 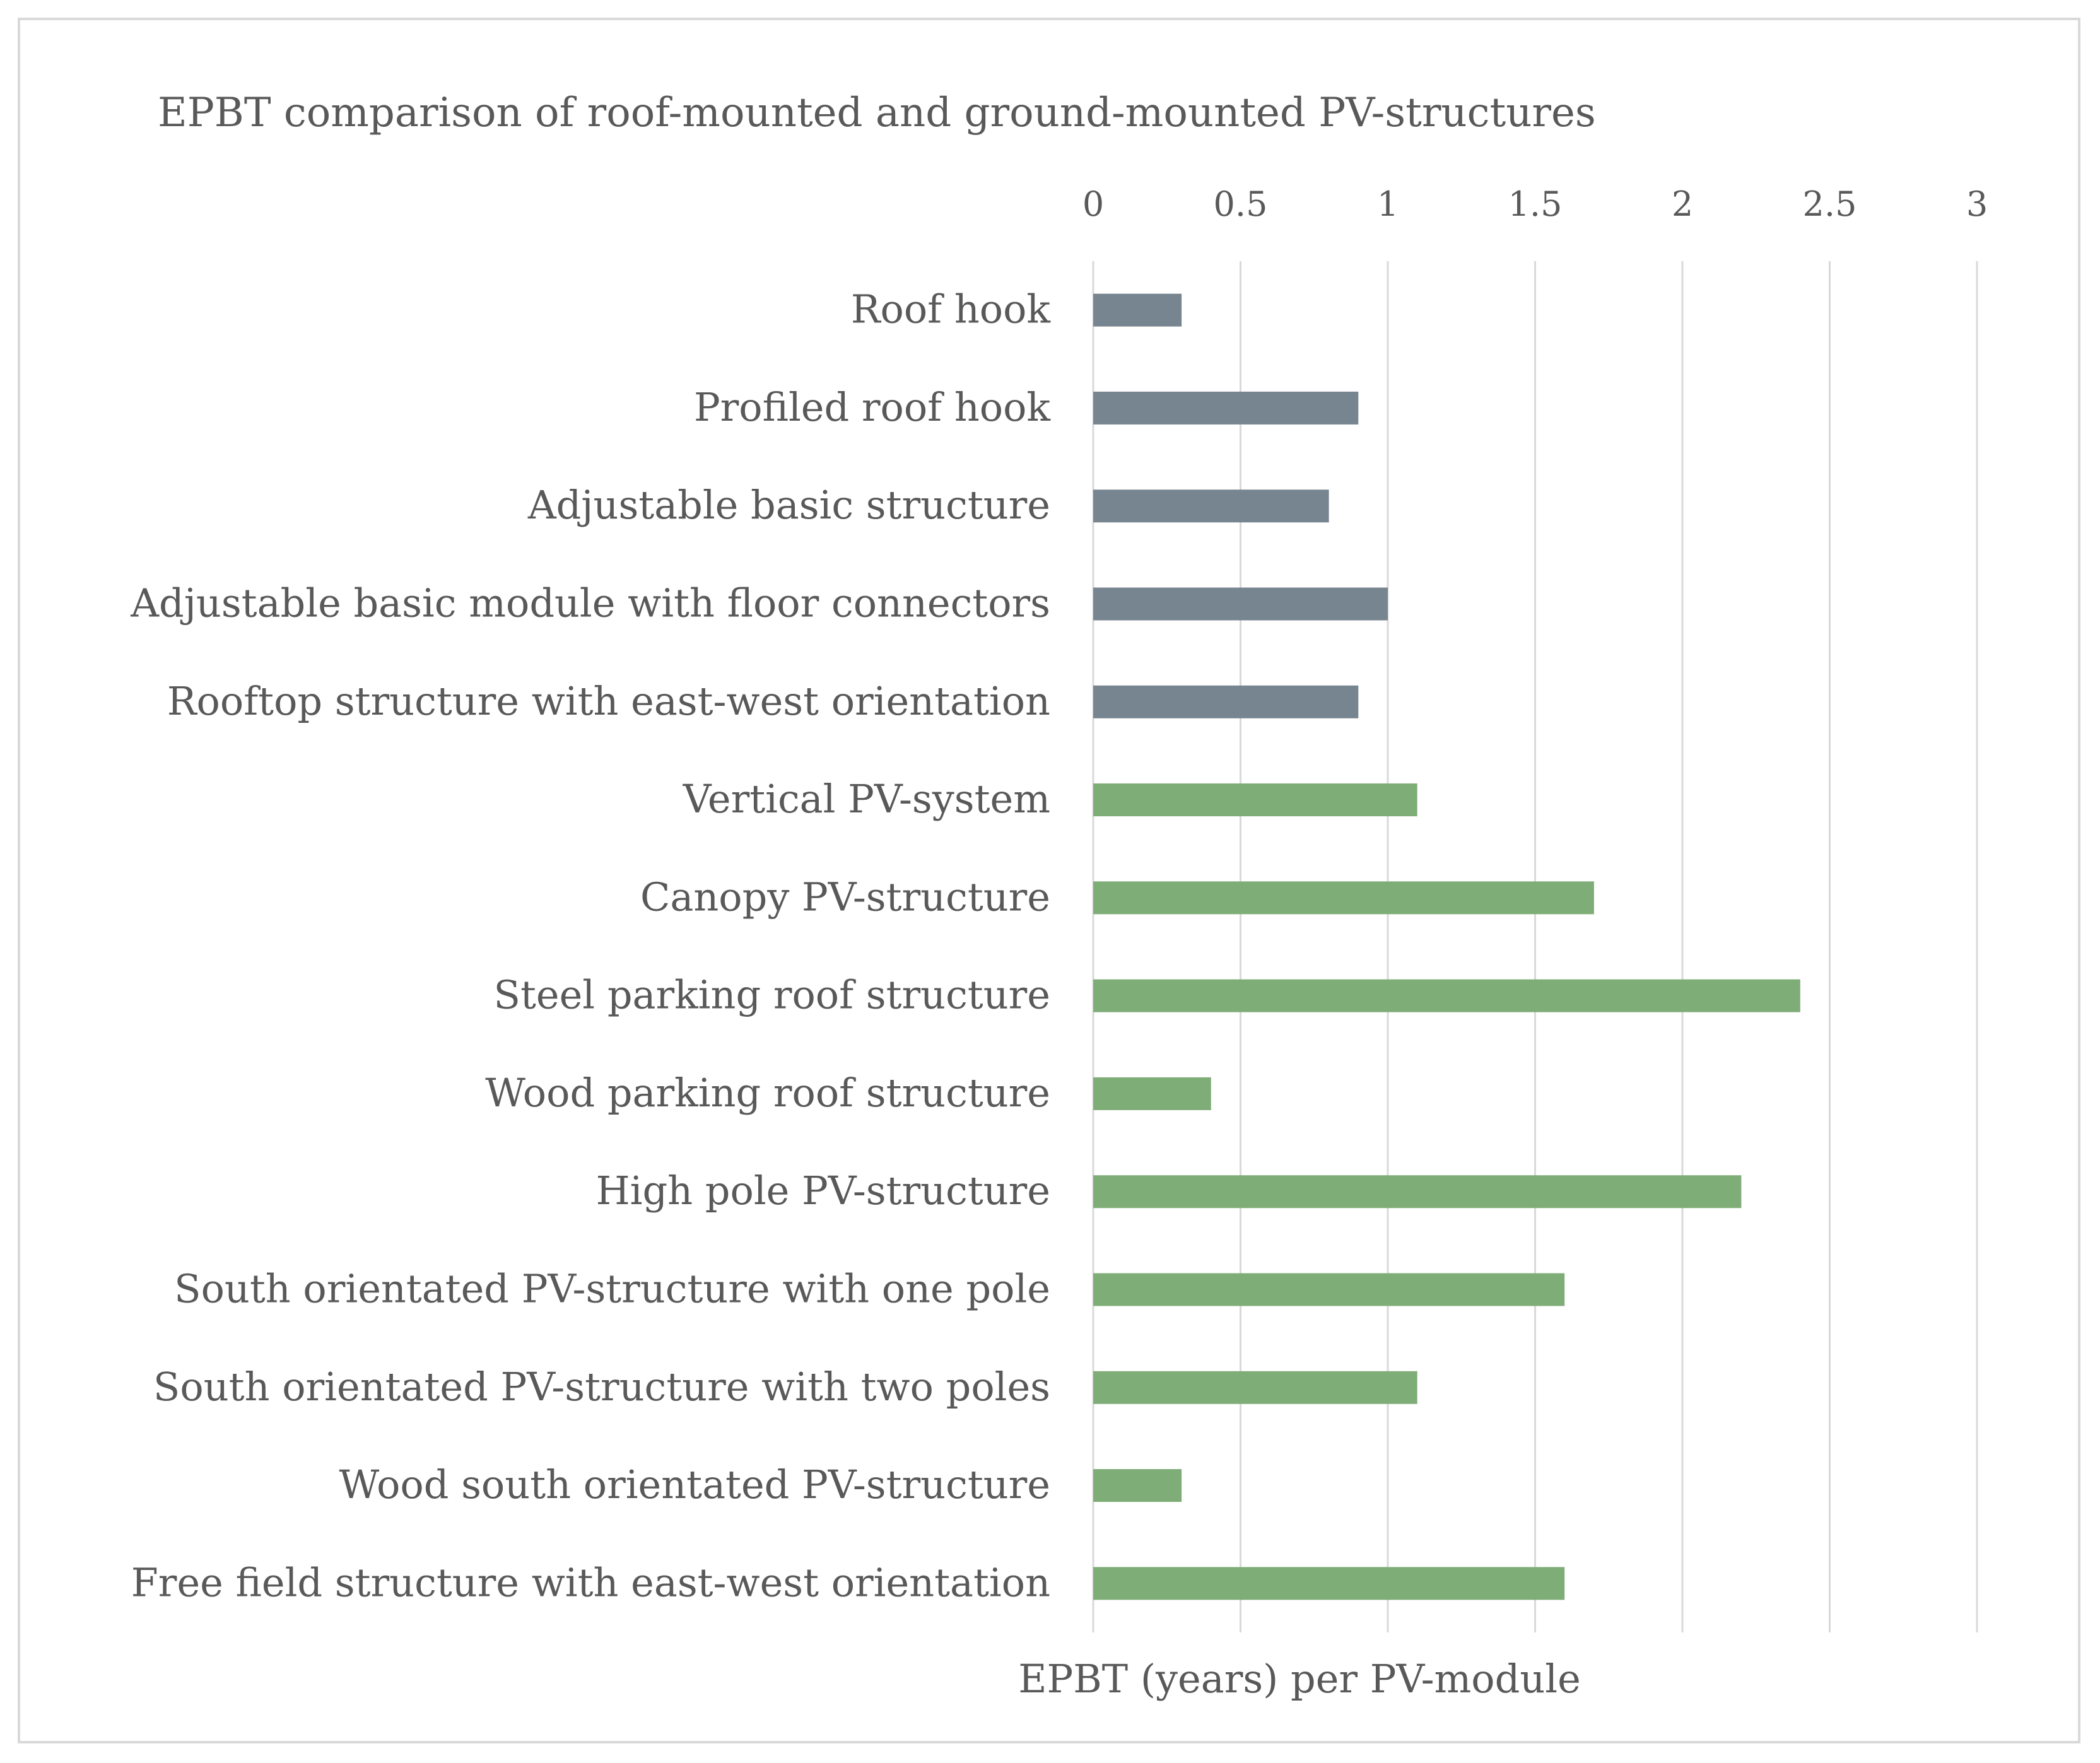 What do you see at coordinates (1093, 204) in the screenshot?
I see `x-tick-label: 0` at bounding box center [1093, 204].